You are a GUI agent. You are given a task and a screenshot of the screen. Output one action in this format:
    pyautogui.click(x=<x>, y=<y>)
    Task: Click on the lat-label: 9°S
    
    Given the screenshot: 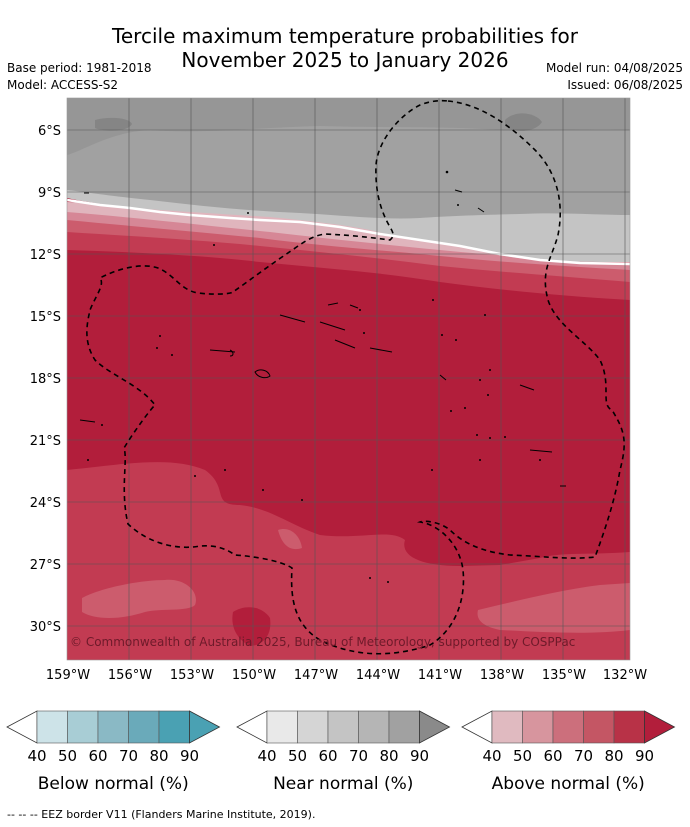 What is the action you would take?
    pyautogui.click(x=49, y=193)
    